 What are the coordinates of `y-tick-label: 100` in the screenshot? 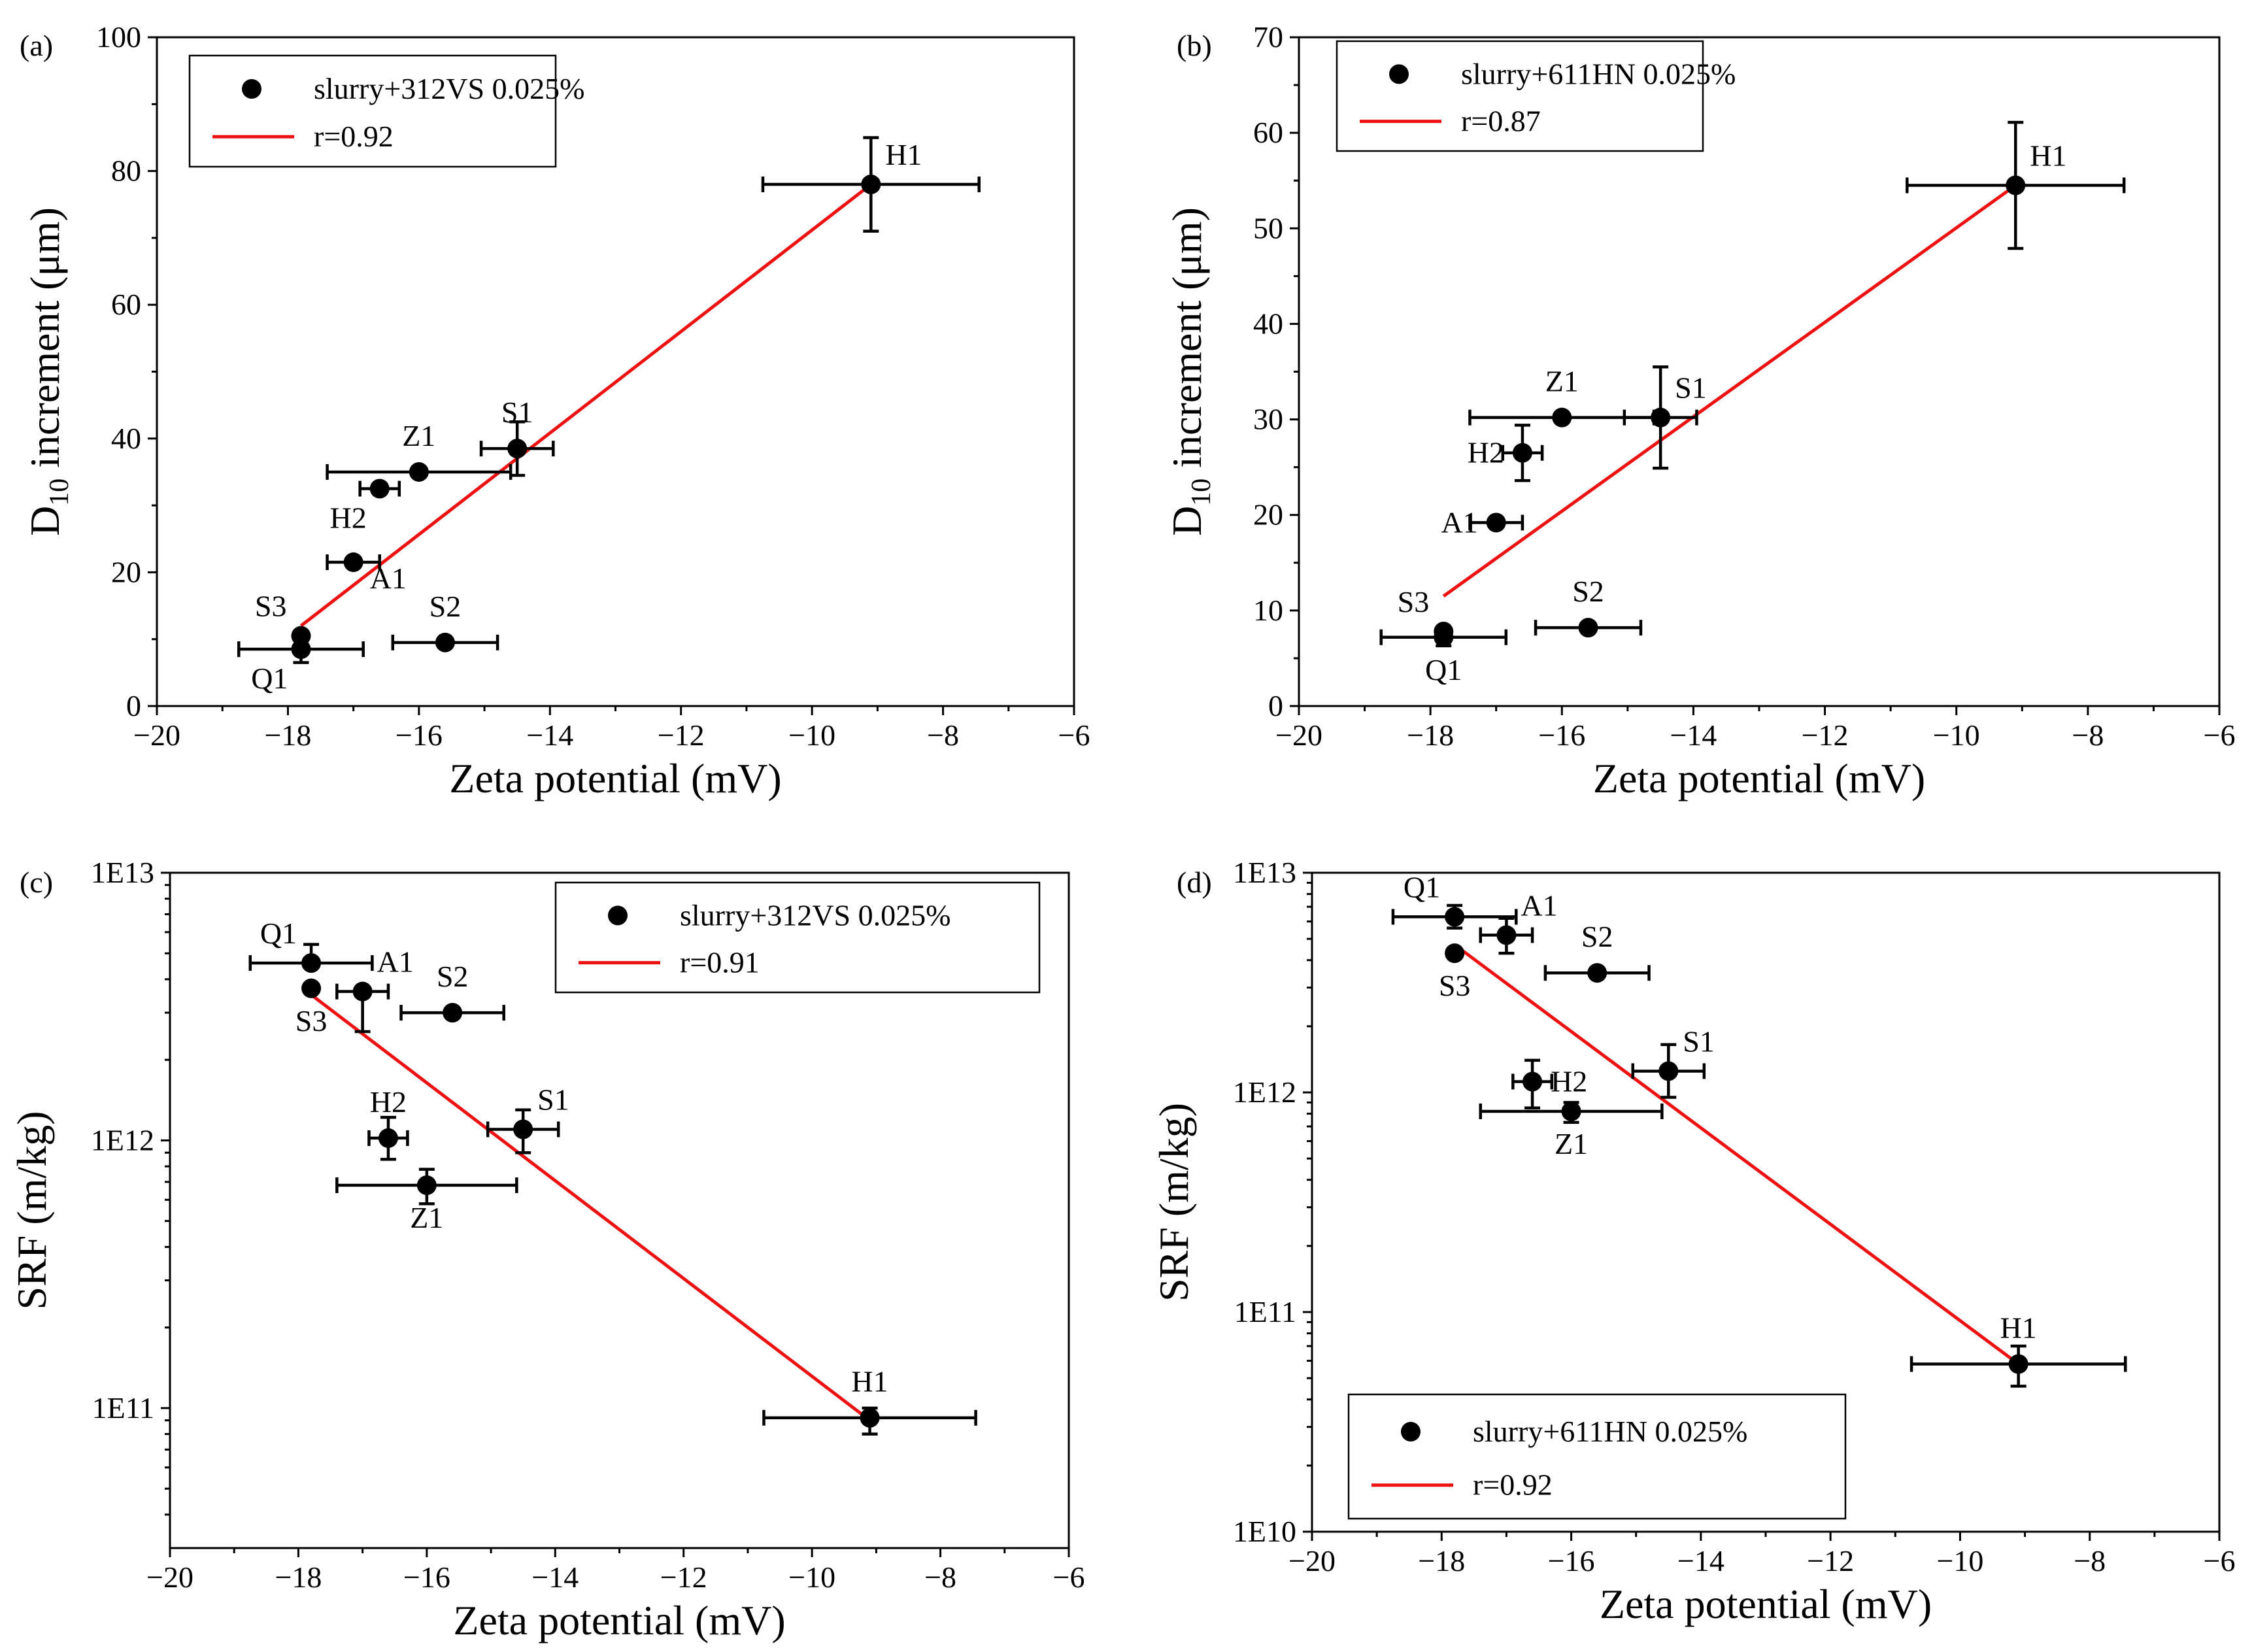 It's located at (118, 37).